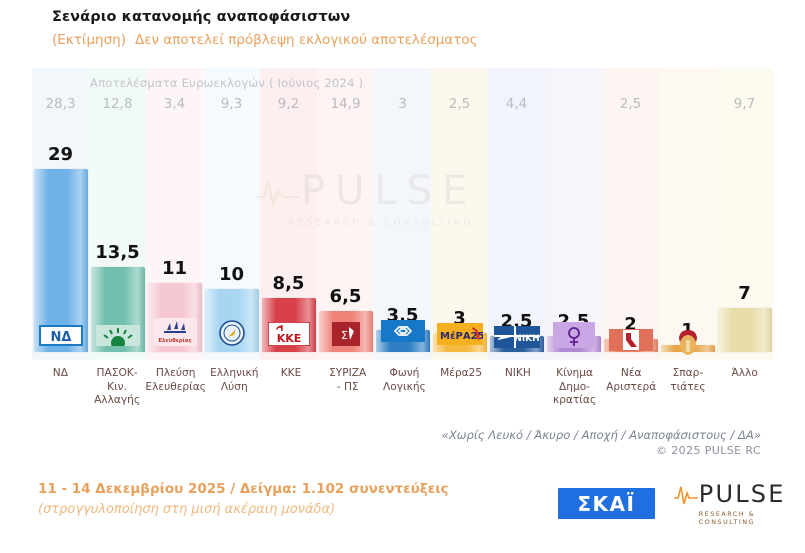  What do you see at coordinates (574, 387) in the screenshot?
I see `x-axis-label: Κίνημα Δημο-κρατίας` at bounding box center [574, 387].